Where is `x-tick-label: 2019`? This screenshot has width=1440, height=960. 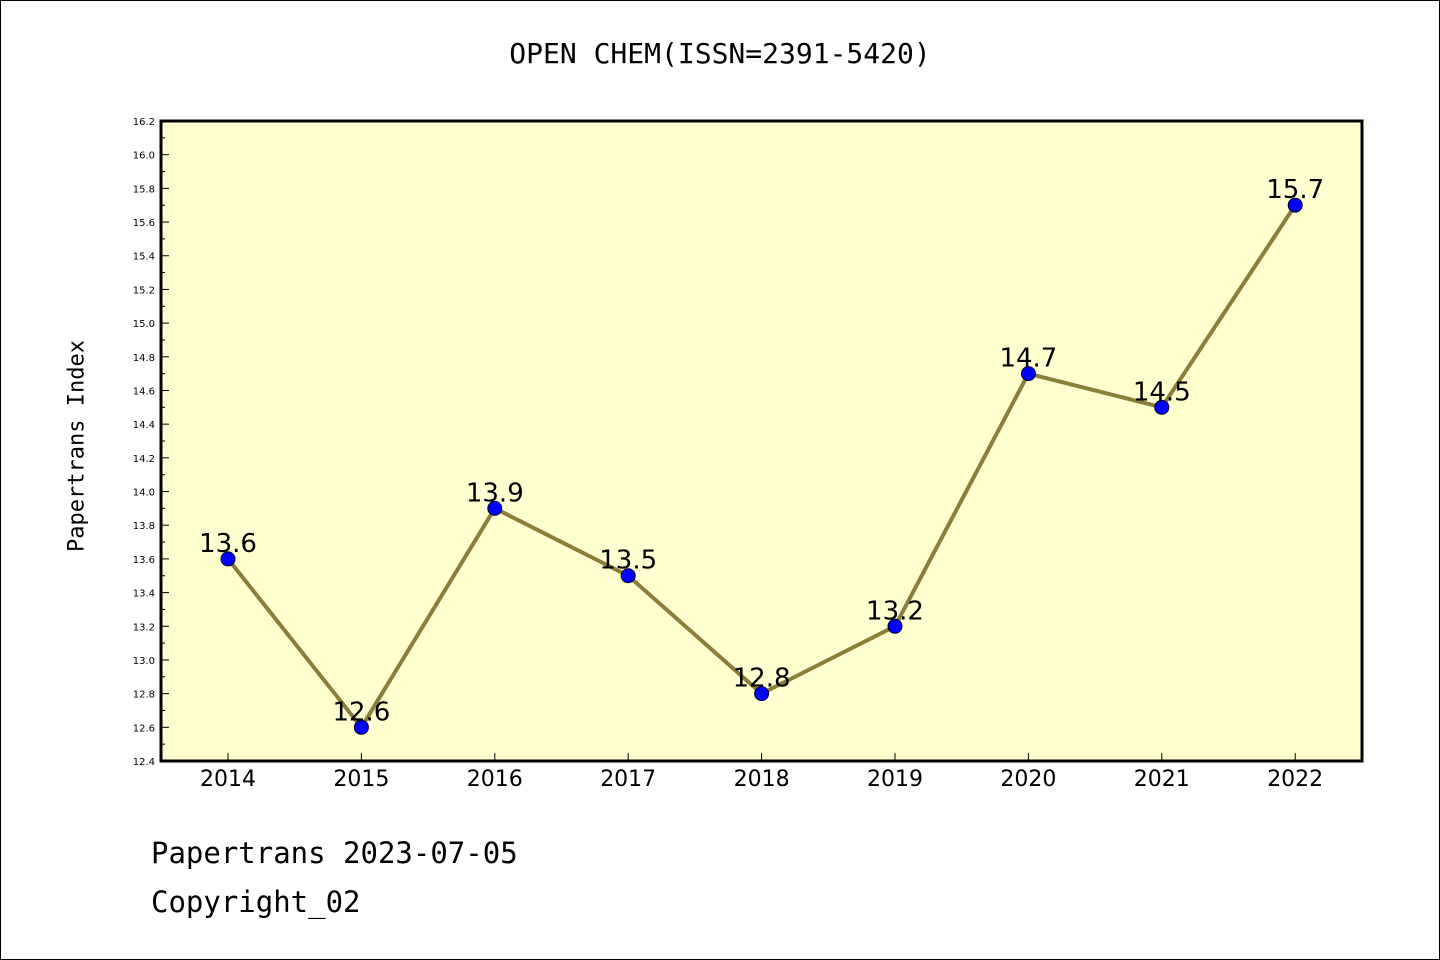
x-tick-label: 2019 is located at coordinates (895, 779).